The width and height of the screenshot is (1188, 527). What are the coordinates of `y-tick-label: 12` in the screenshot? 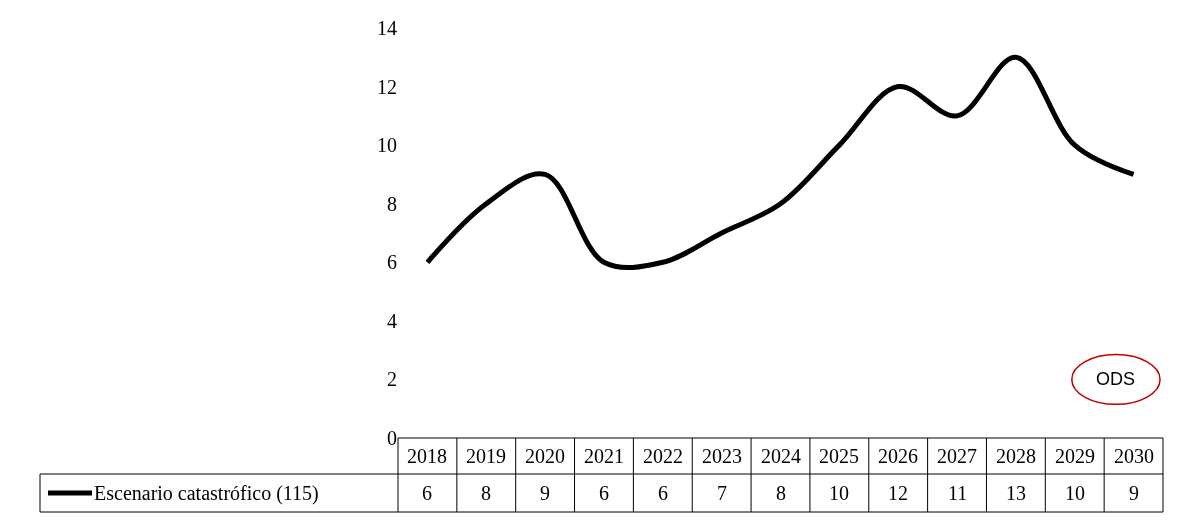 It's located at (387, 86).